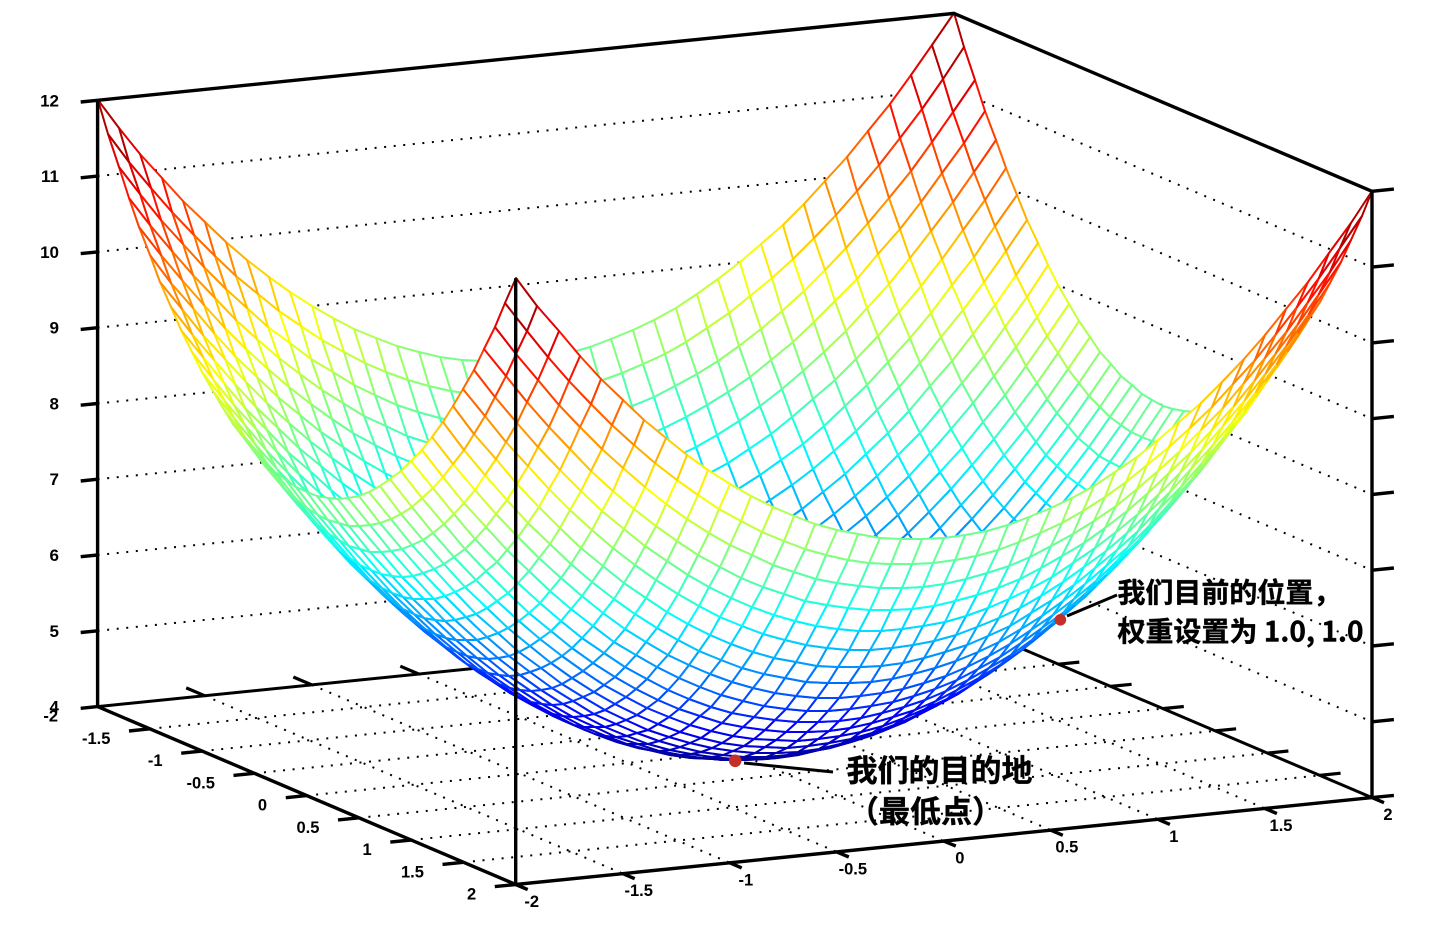 This screenshot has height=946, width=1432. I want to click on svg-text: 8, so click(54, 404).